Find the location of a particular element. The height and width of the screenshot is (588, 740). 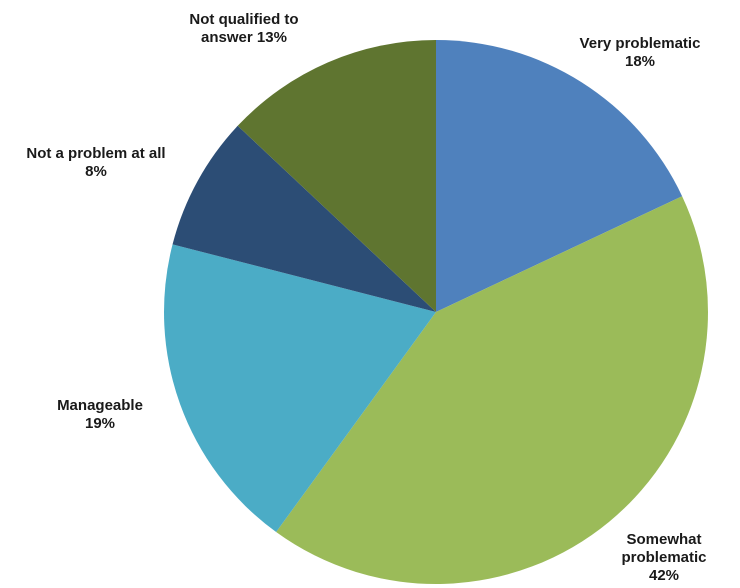

slice-label-line: 19% is located at coordinates (100, 423).